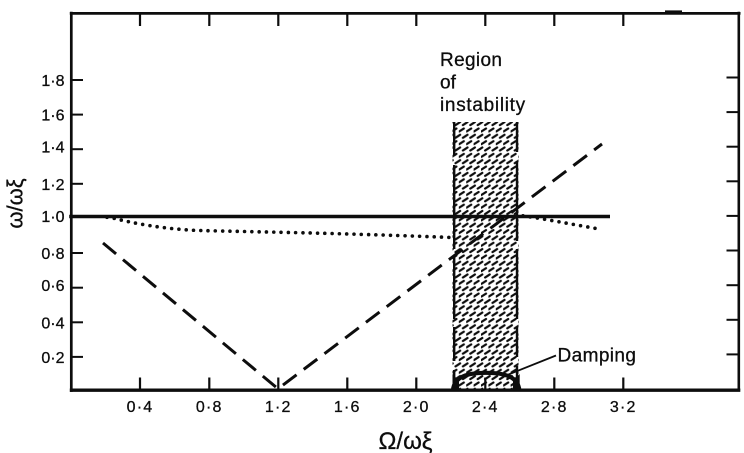 This screenshot has height=453, width=744. I want to click on svg-text: 2·4, so click(485, 407).